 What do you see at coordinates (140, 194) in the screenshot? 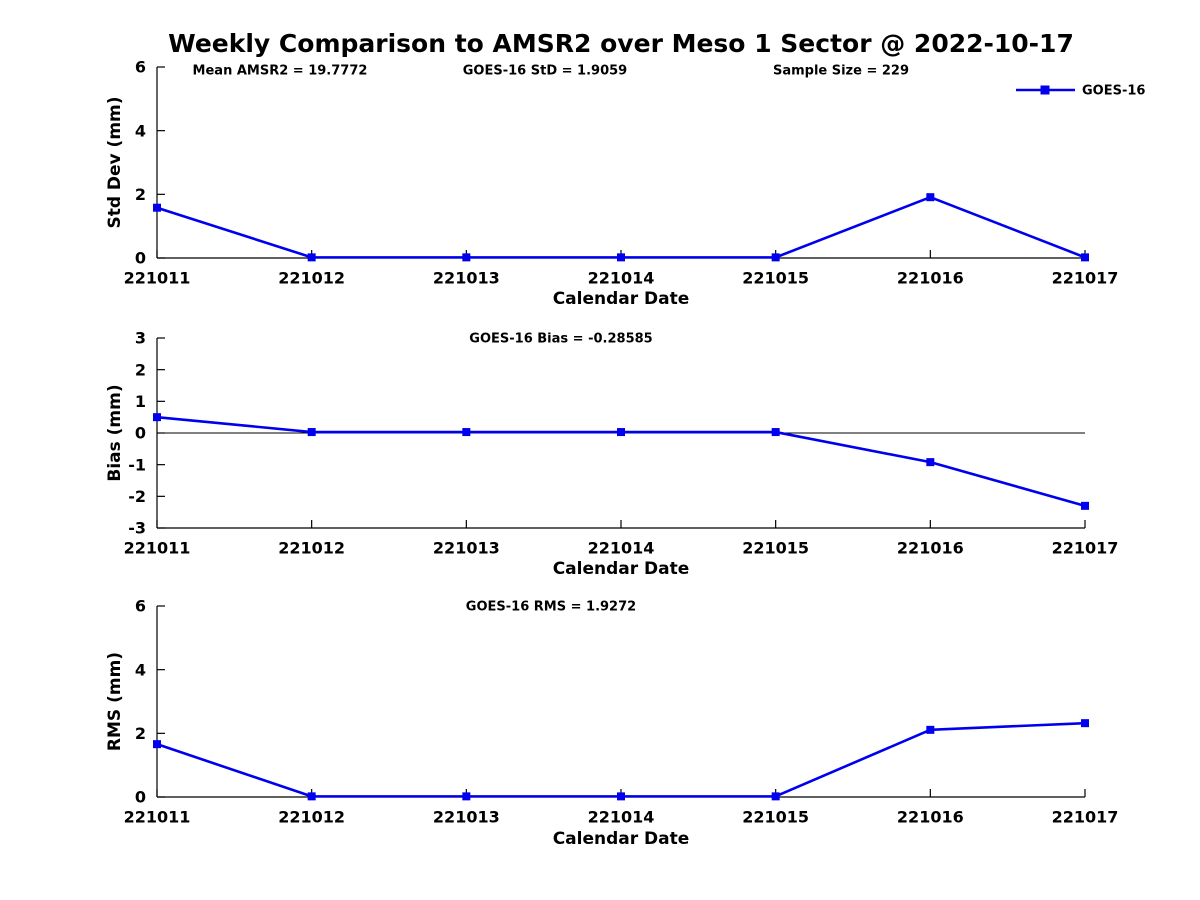
I see `std-dev-y-tick-label: 2` at bounding box center [140, 194].